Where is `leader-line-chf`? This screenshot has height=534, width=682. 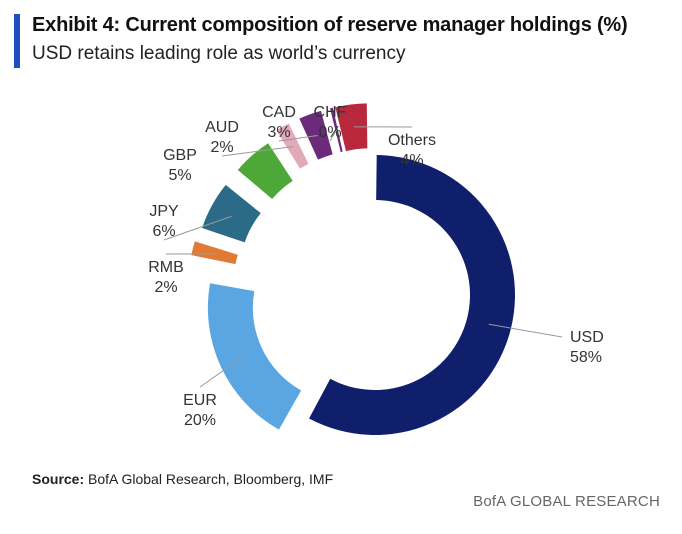 leader-line-chf is located at coordinates (333, 135).